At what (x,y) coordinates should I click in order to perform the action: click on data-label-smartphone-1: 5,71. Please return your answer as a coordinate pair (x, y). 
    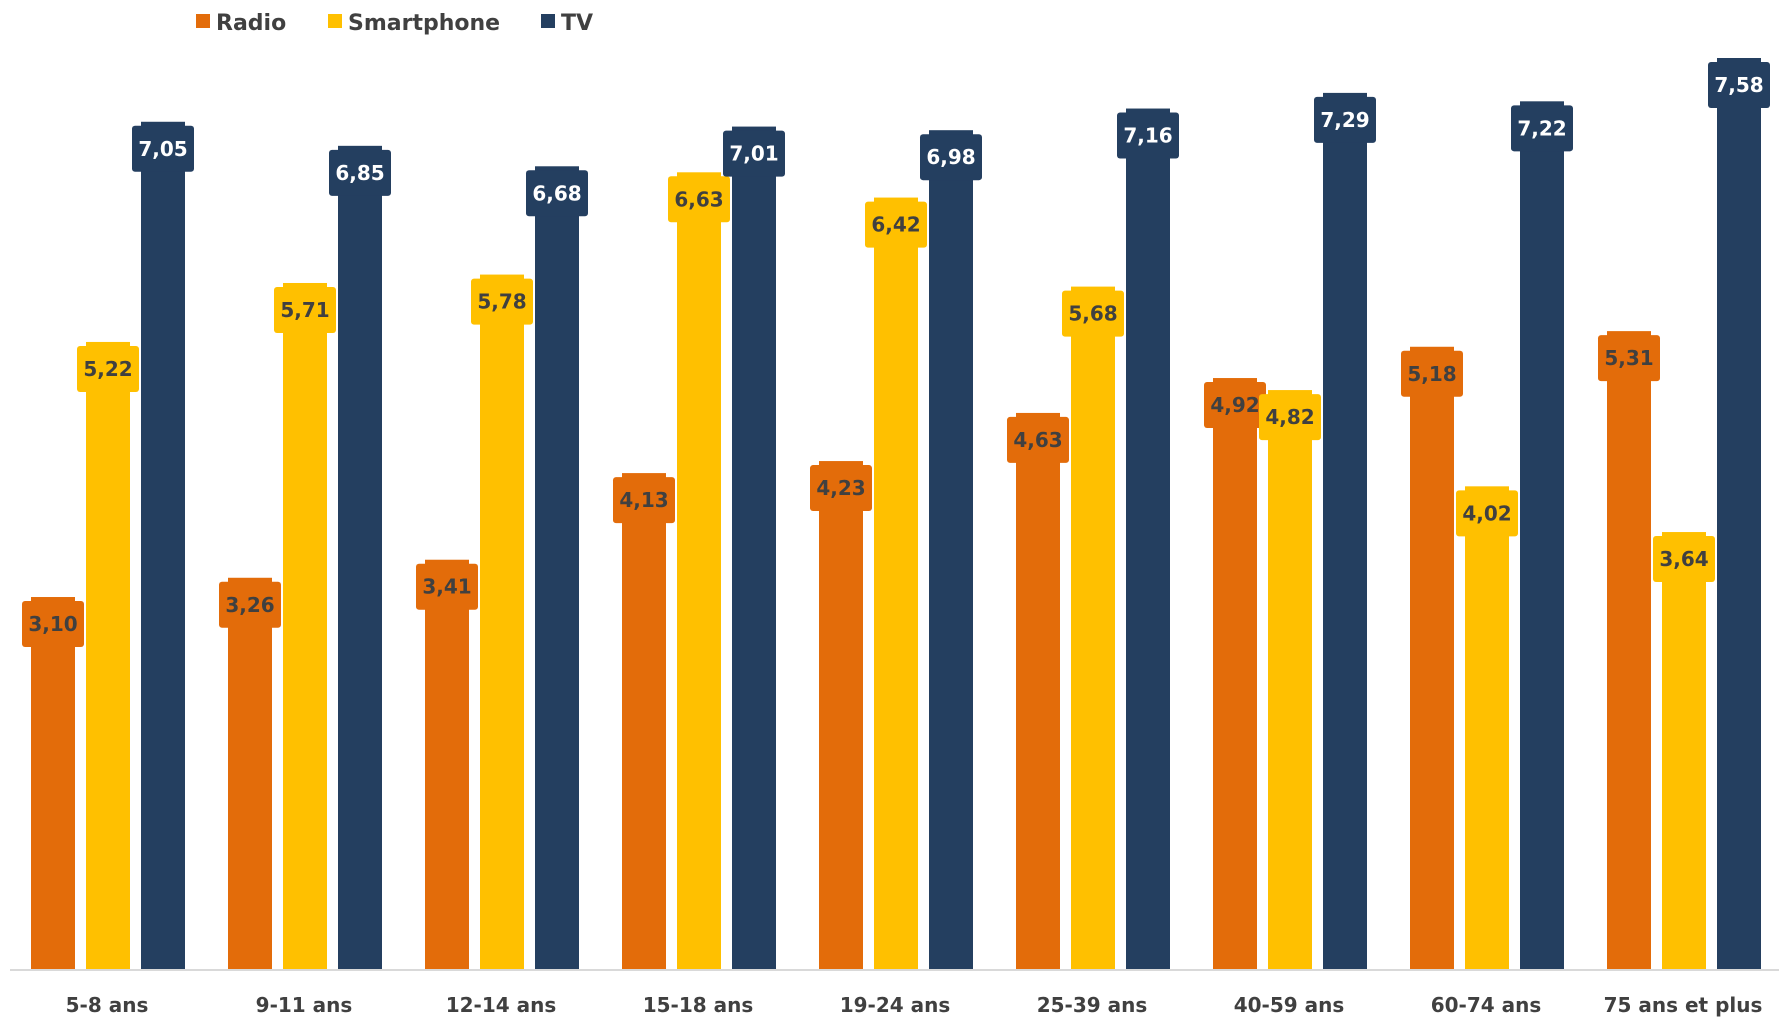
    Looking at the image, I should click on (305, 309).